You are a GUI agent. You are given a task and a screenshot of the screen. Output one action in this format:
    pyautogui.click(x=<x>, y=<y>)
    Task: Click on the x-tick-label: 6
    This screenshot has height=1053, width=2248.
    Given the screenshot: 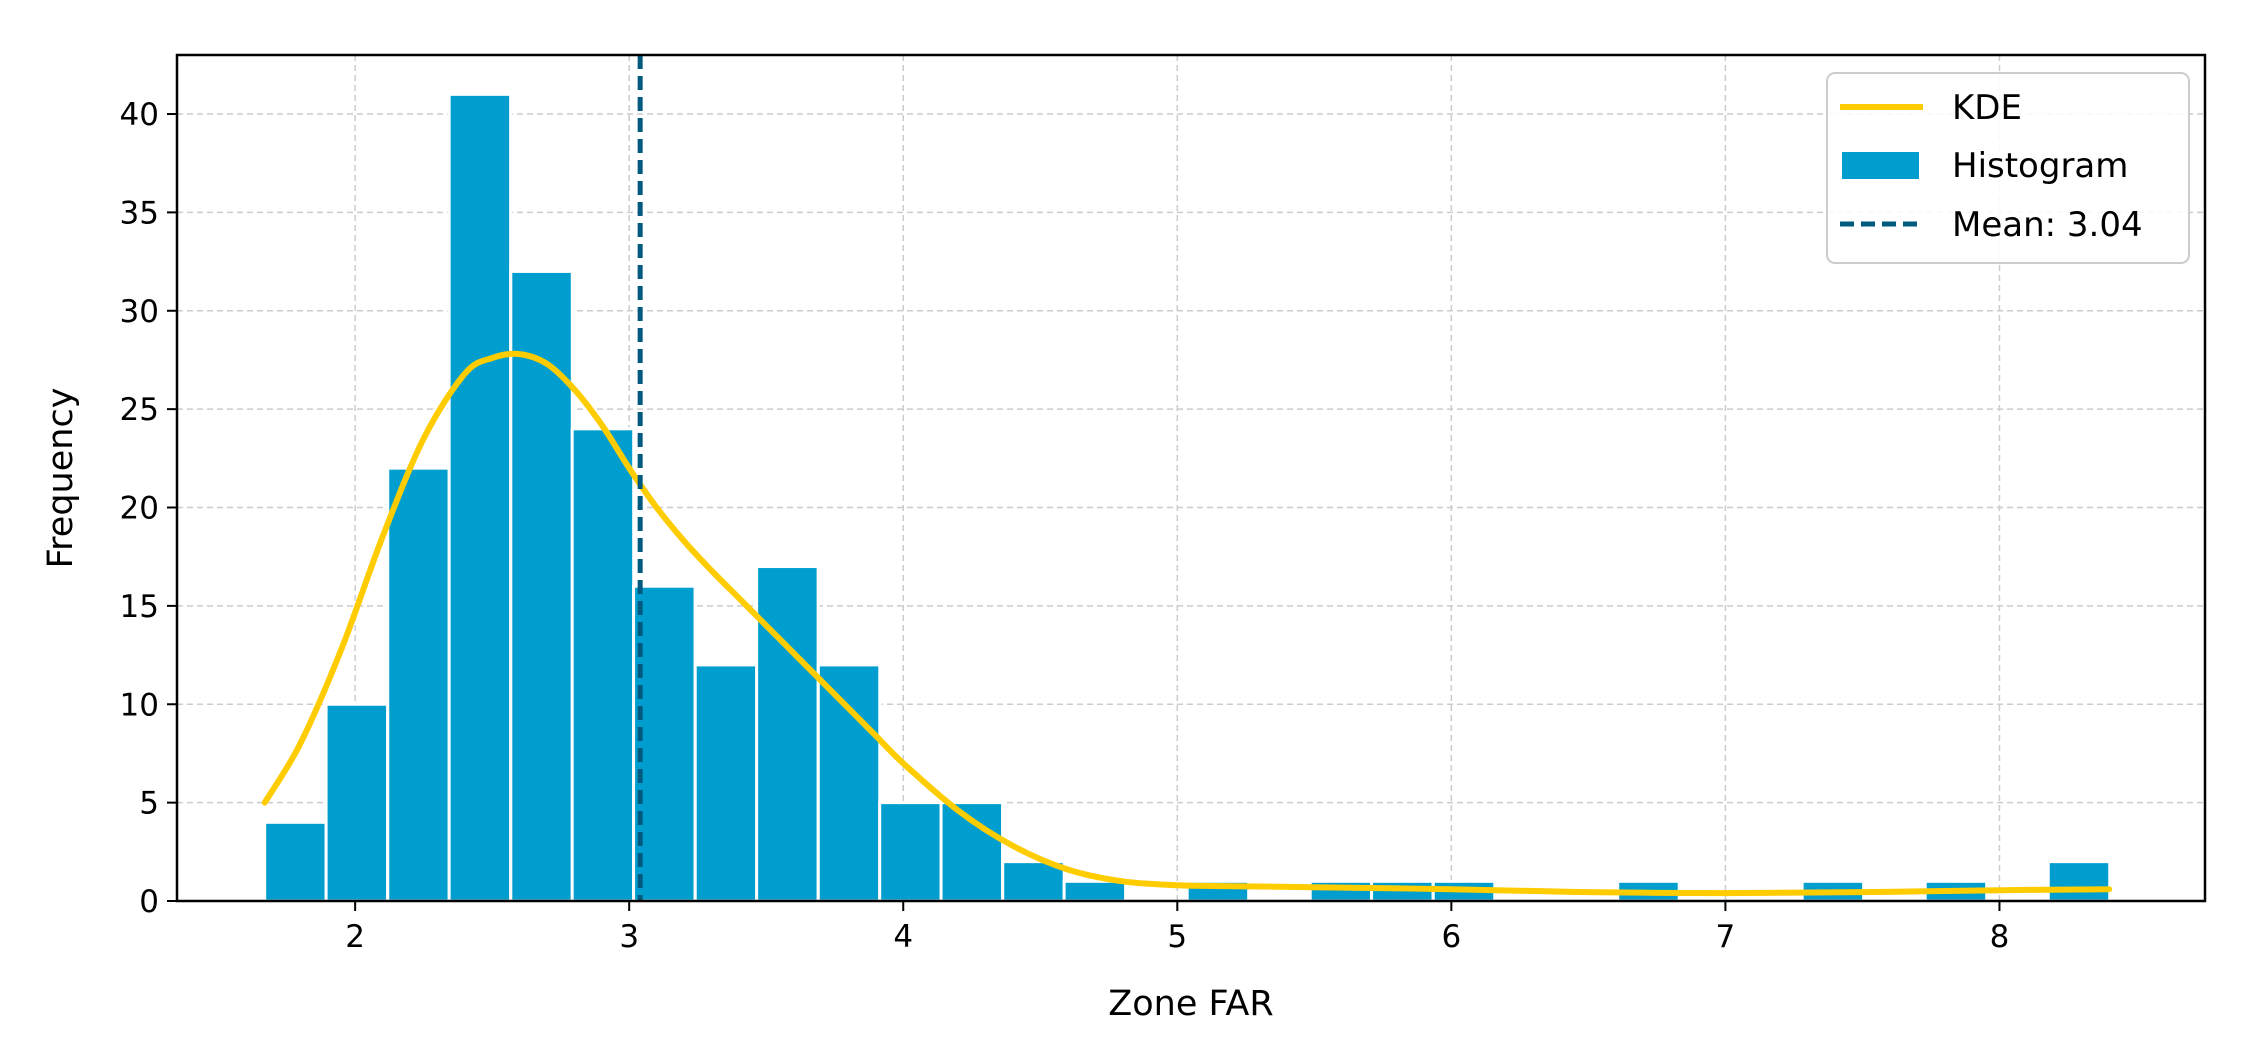 What is the action you would take?
    pyautogui.click(x=1451, y=937)
    